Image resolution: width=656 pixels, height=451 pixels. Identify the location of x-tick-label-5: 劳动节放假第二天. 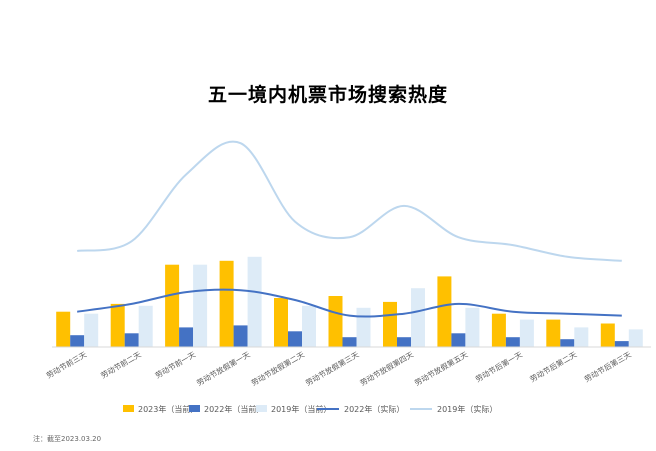
(277, 368).